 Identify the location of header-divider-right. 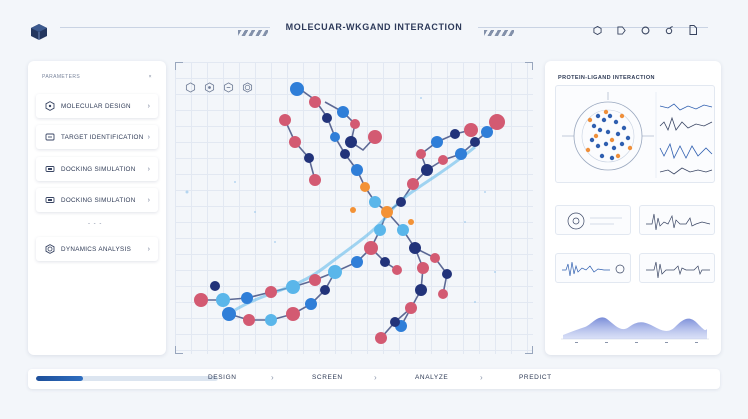
(593, 27).